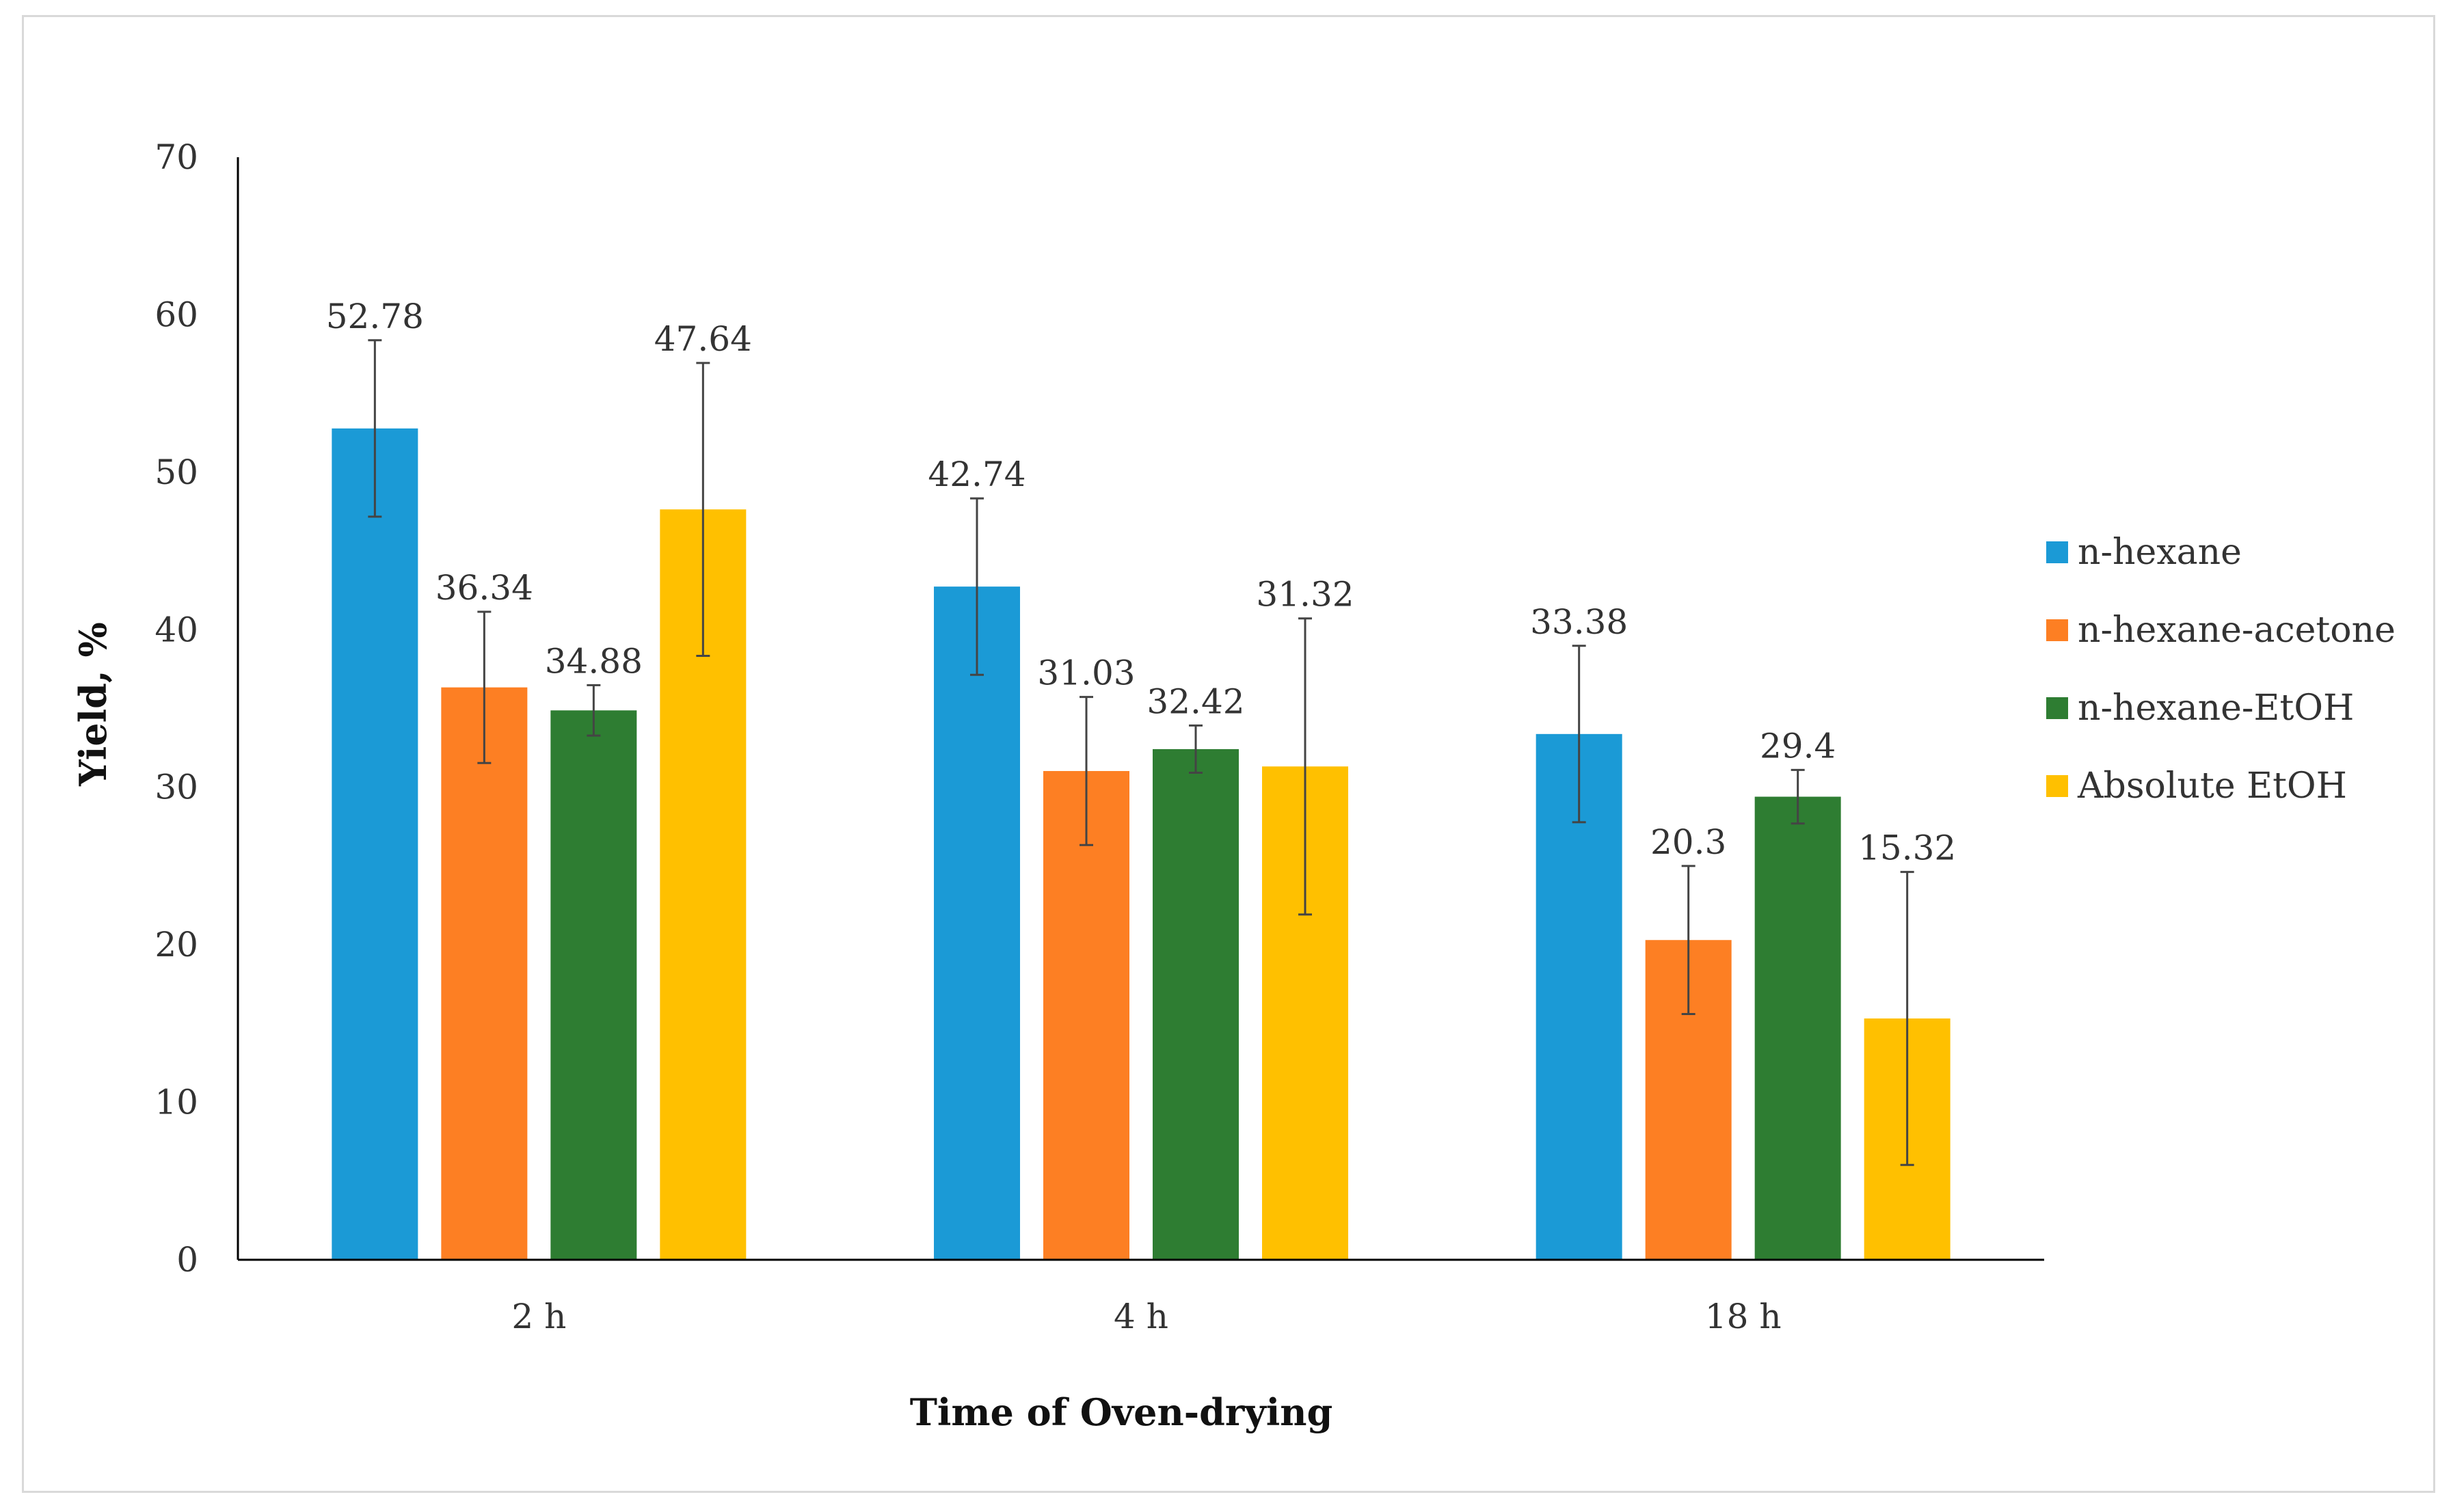 This screenshot has height=1512, width=2453. Describe the element at coordinates (1907, 848) in the screenshot. I see `data-label: 15.32` at that location.